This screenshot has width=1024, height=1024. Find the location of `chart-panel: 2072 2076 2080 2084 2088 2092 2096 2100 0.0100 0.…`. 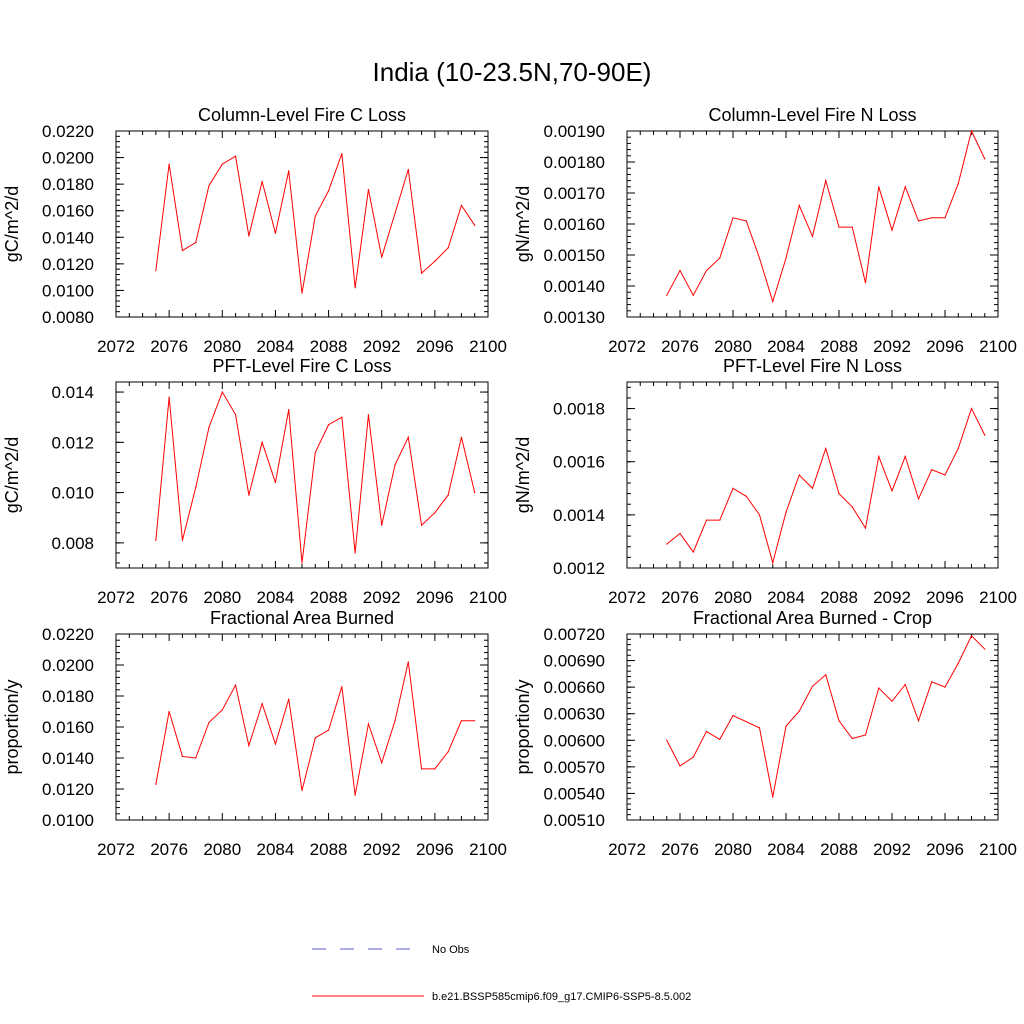

chart-panel: 2072 2076 2080 2084 2088 2092 2096 2100 0.0100 0.… is located at coordinates (254, 733).